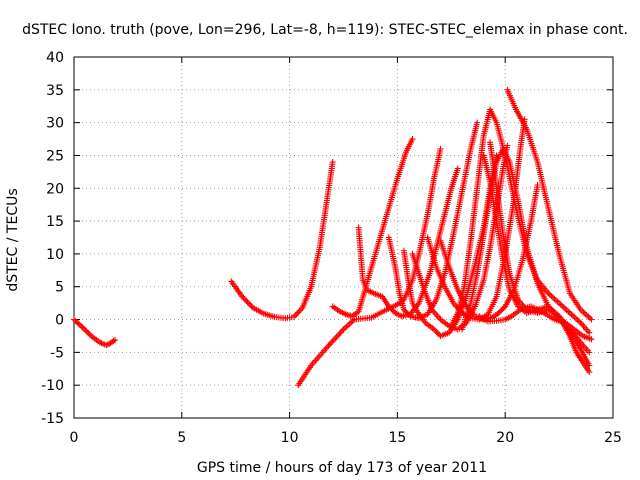 The image size is (640, 480). I want to click on x-tick-label: 0, so click(74, 438).